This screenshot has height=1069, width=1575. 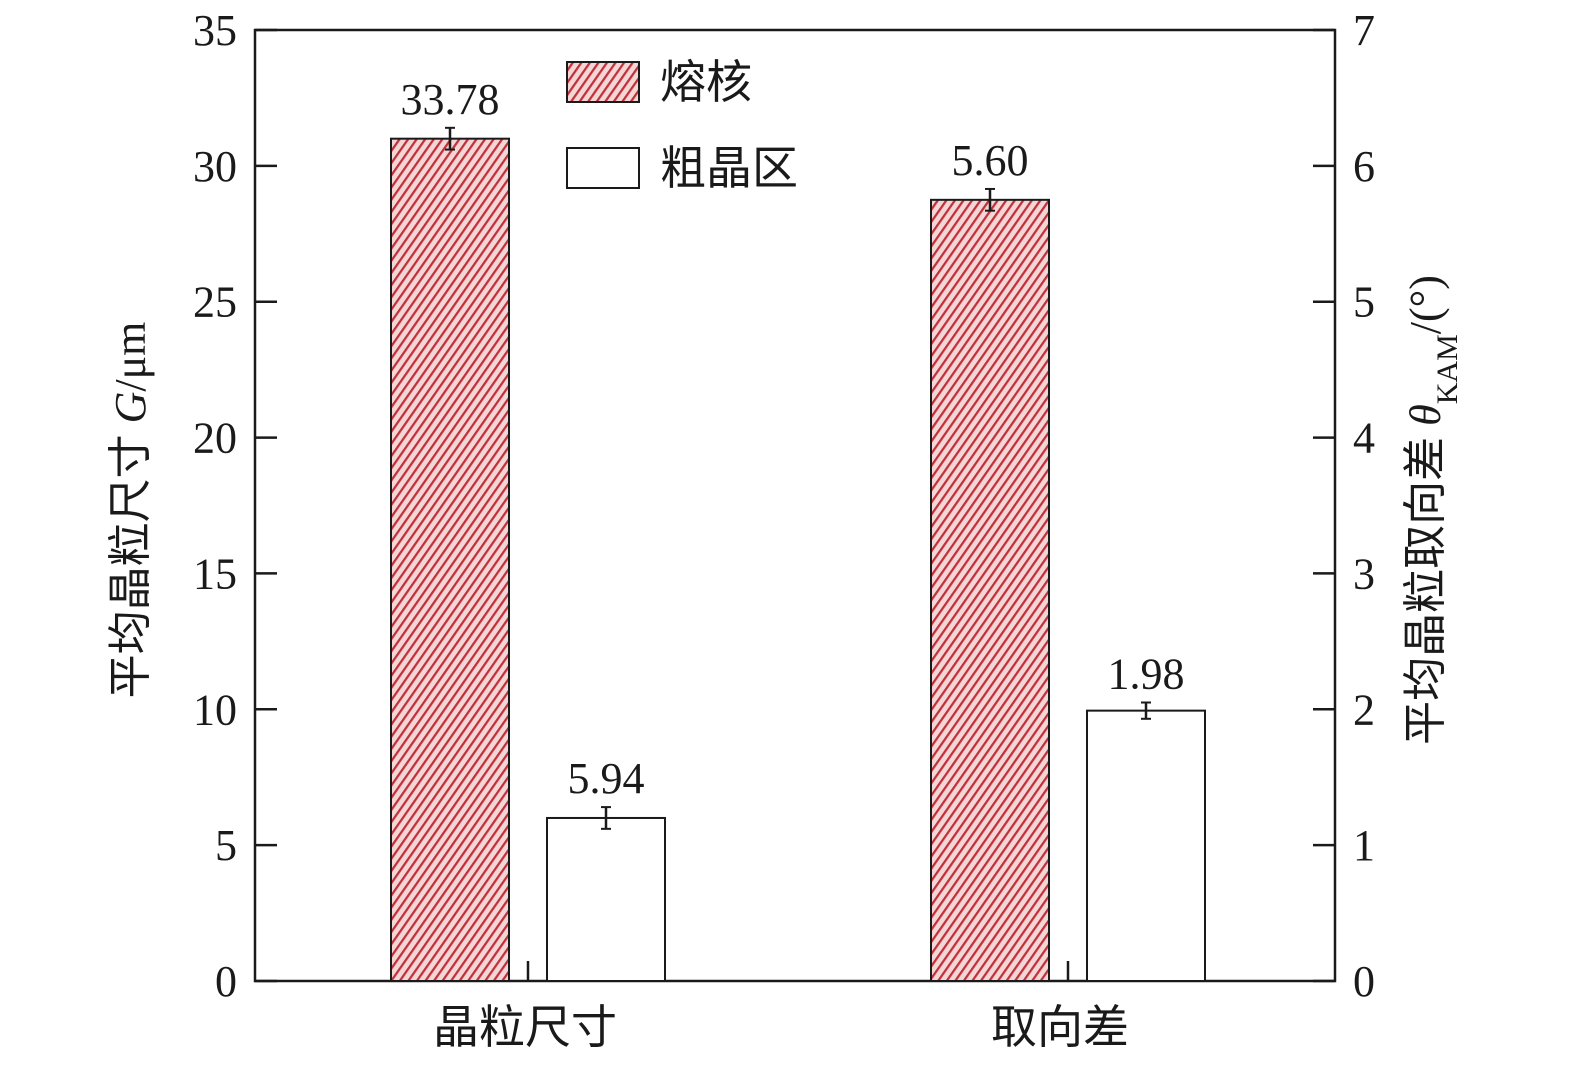 What do you see at coordinates (1364, 438) in the screenshot?
I see `right-tick-label-4: 4` at bounding box center [1364, 438].